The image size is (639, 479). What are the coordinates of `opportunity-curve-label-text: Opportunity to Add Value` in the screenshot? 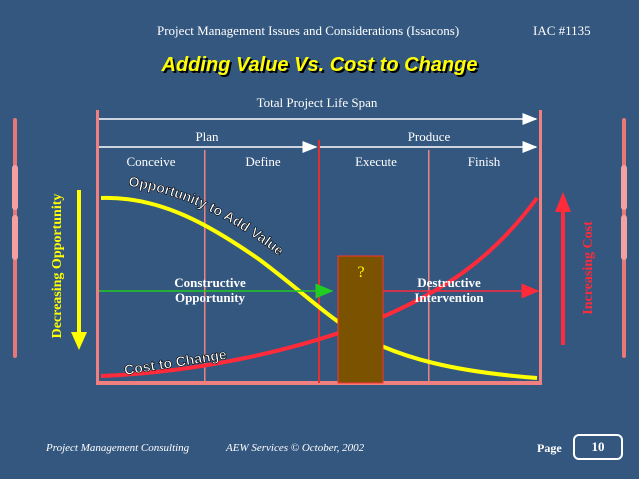 It's located at (207, 216).